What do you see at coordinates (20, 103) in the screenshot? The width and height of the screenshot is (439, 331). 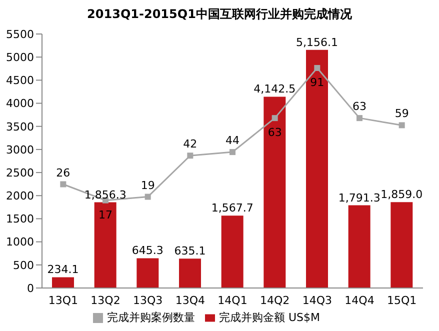 I see `y-tick-label: 4000` at bounding box center [20, 103].